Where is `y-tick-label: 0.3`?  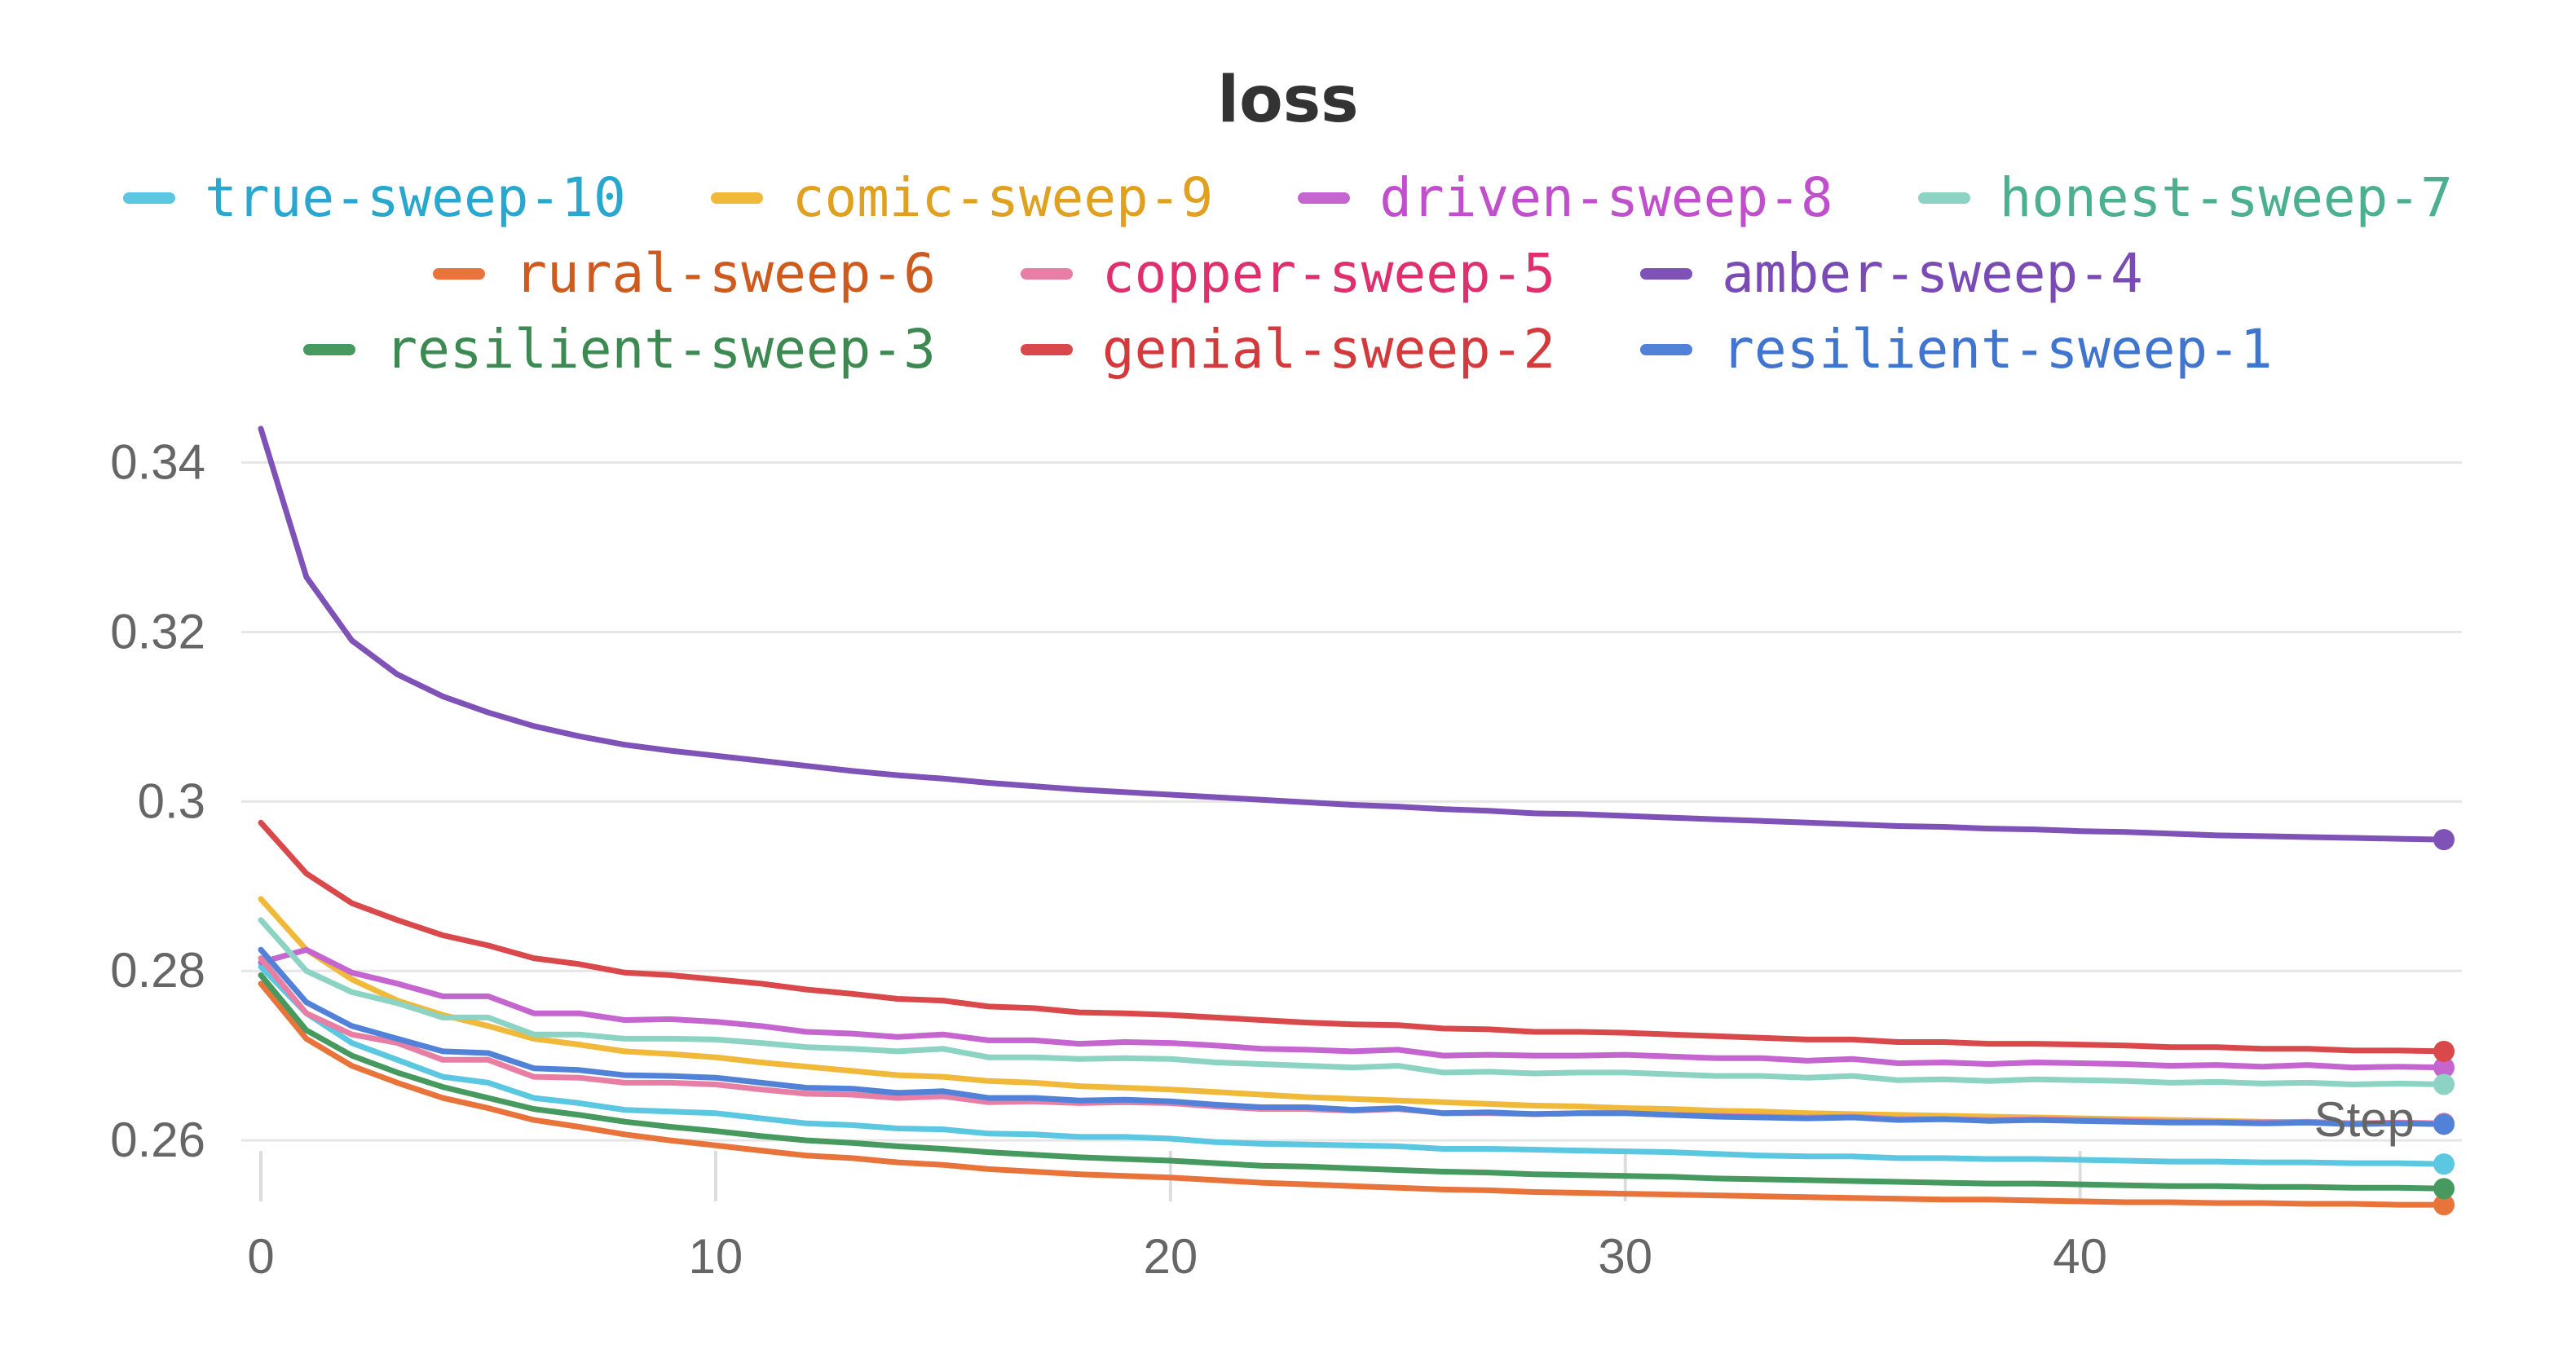 y-tick-label: 0.3 is located at coordinates (171, 800).